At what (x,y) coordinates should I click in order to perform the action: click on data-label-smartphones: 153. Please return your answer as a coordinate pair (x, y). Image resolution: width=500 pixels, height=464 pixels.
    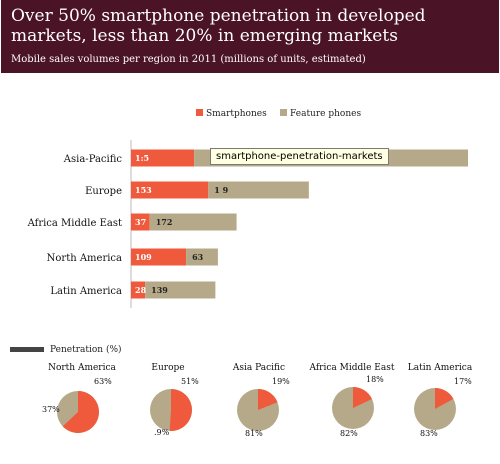
    Looking at the image, I should click on (143, 190).